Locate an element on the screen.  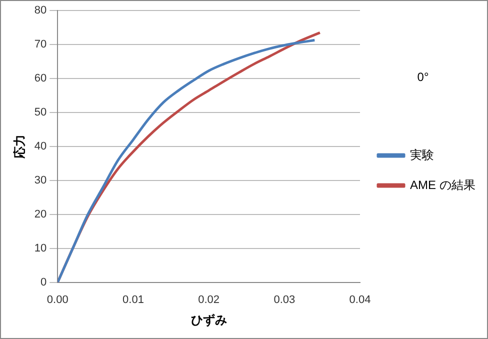
y-tick-label: 60 is located at coordinates (40, 78).